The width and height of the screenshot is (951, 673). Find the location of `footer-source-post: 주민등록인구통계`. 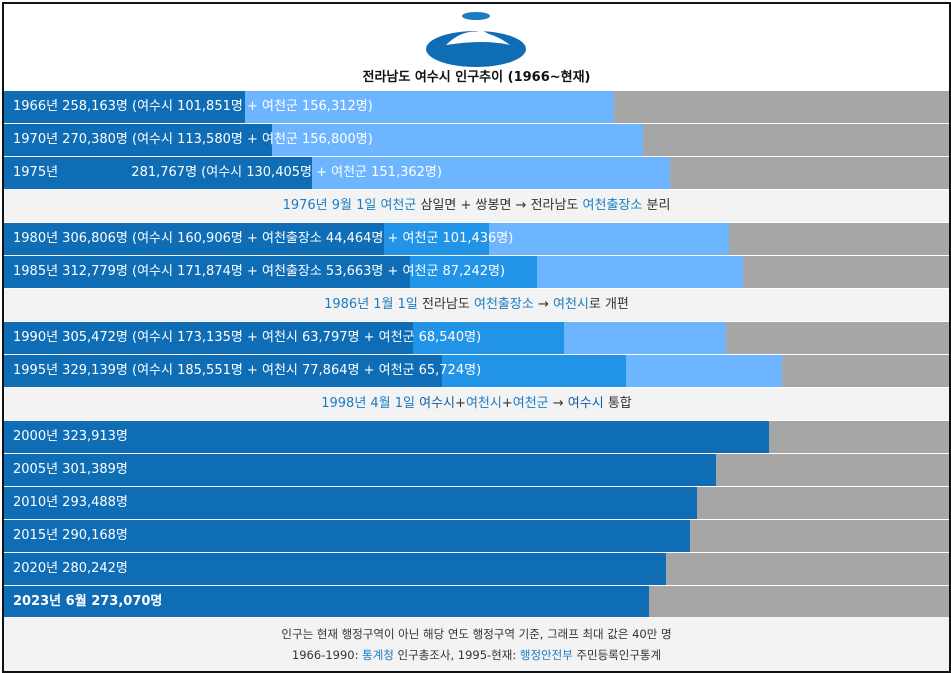

footer-source-post: 주민등록인구통계 is located at coordinates (617, 655).